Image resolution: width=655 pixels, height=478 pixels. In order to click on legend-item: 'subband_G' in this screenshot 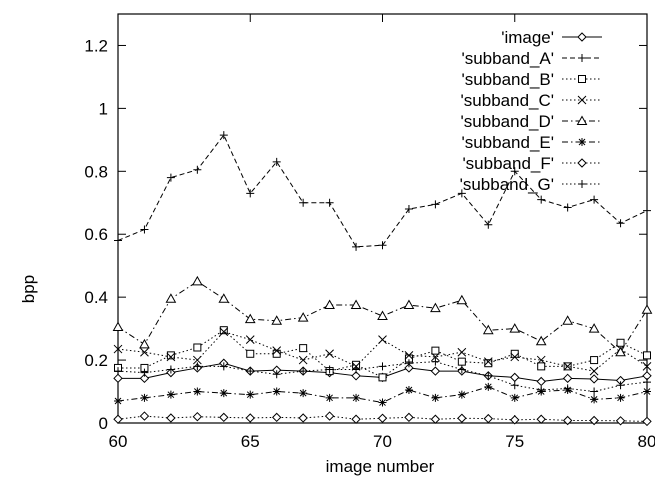, I will do `click(531, 184)`.